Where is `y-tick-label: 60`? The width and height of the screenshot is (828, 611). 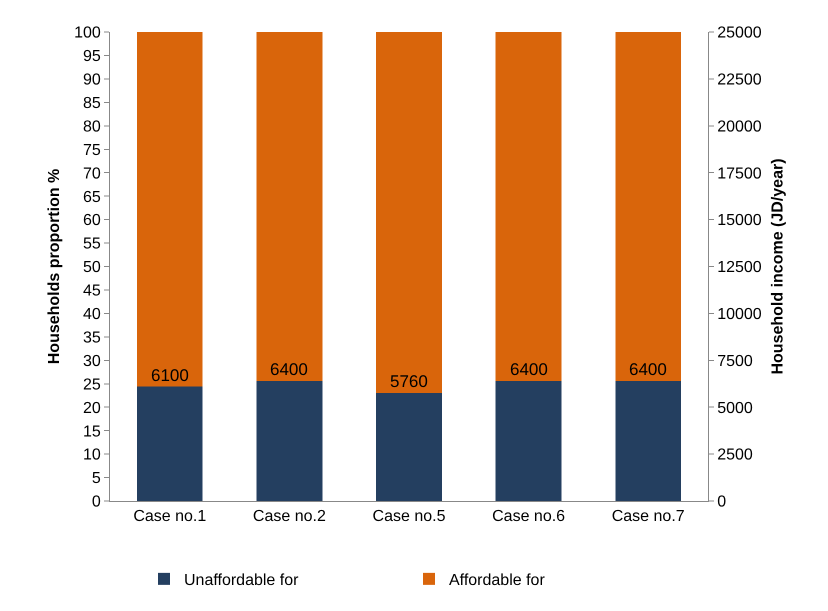
y-tick-label: 60 is located at coordinates (92, 221).